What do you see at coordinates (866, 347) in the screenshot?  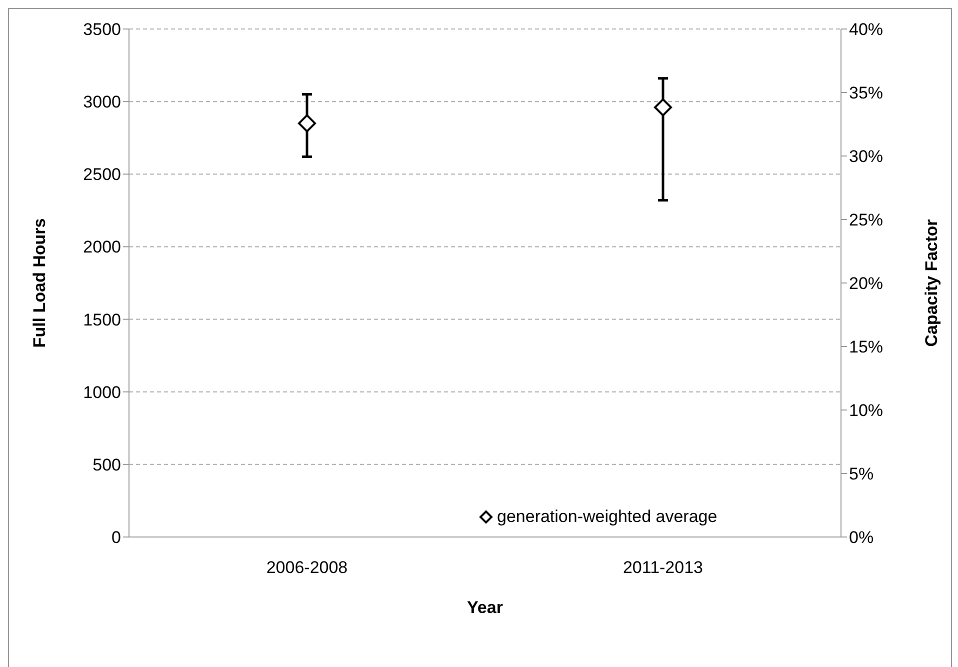 I see `y2-tick-label: 15%` at bounding box center [866, 347].